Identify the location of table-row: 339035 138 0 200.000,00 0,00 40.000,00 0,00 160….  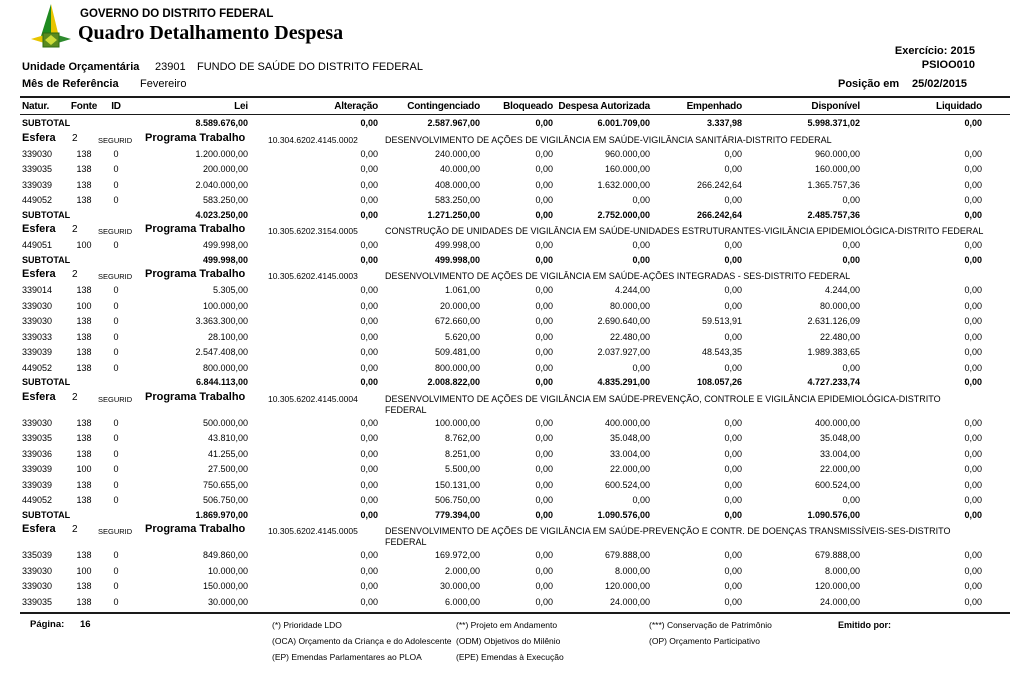
(514, 170).